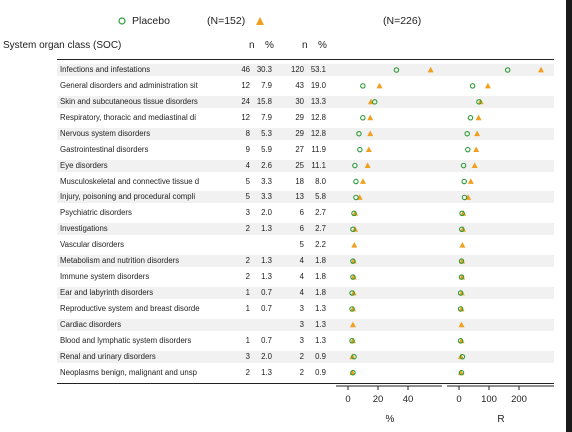 This screenshot has width=572, height=432. Describe the element at coordinates (128, 117) in the screenshot. I see `soc-row-label: Respiratory, thoracic and mediastinal di` at that location.